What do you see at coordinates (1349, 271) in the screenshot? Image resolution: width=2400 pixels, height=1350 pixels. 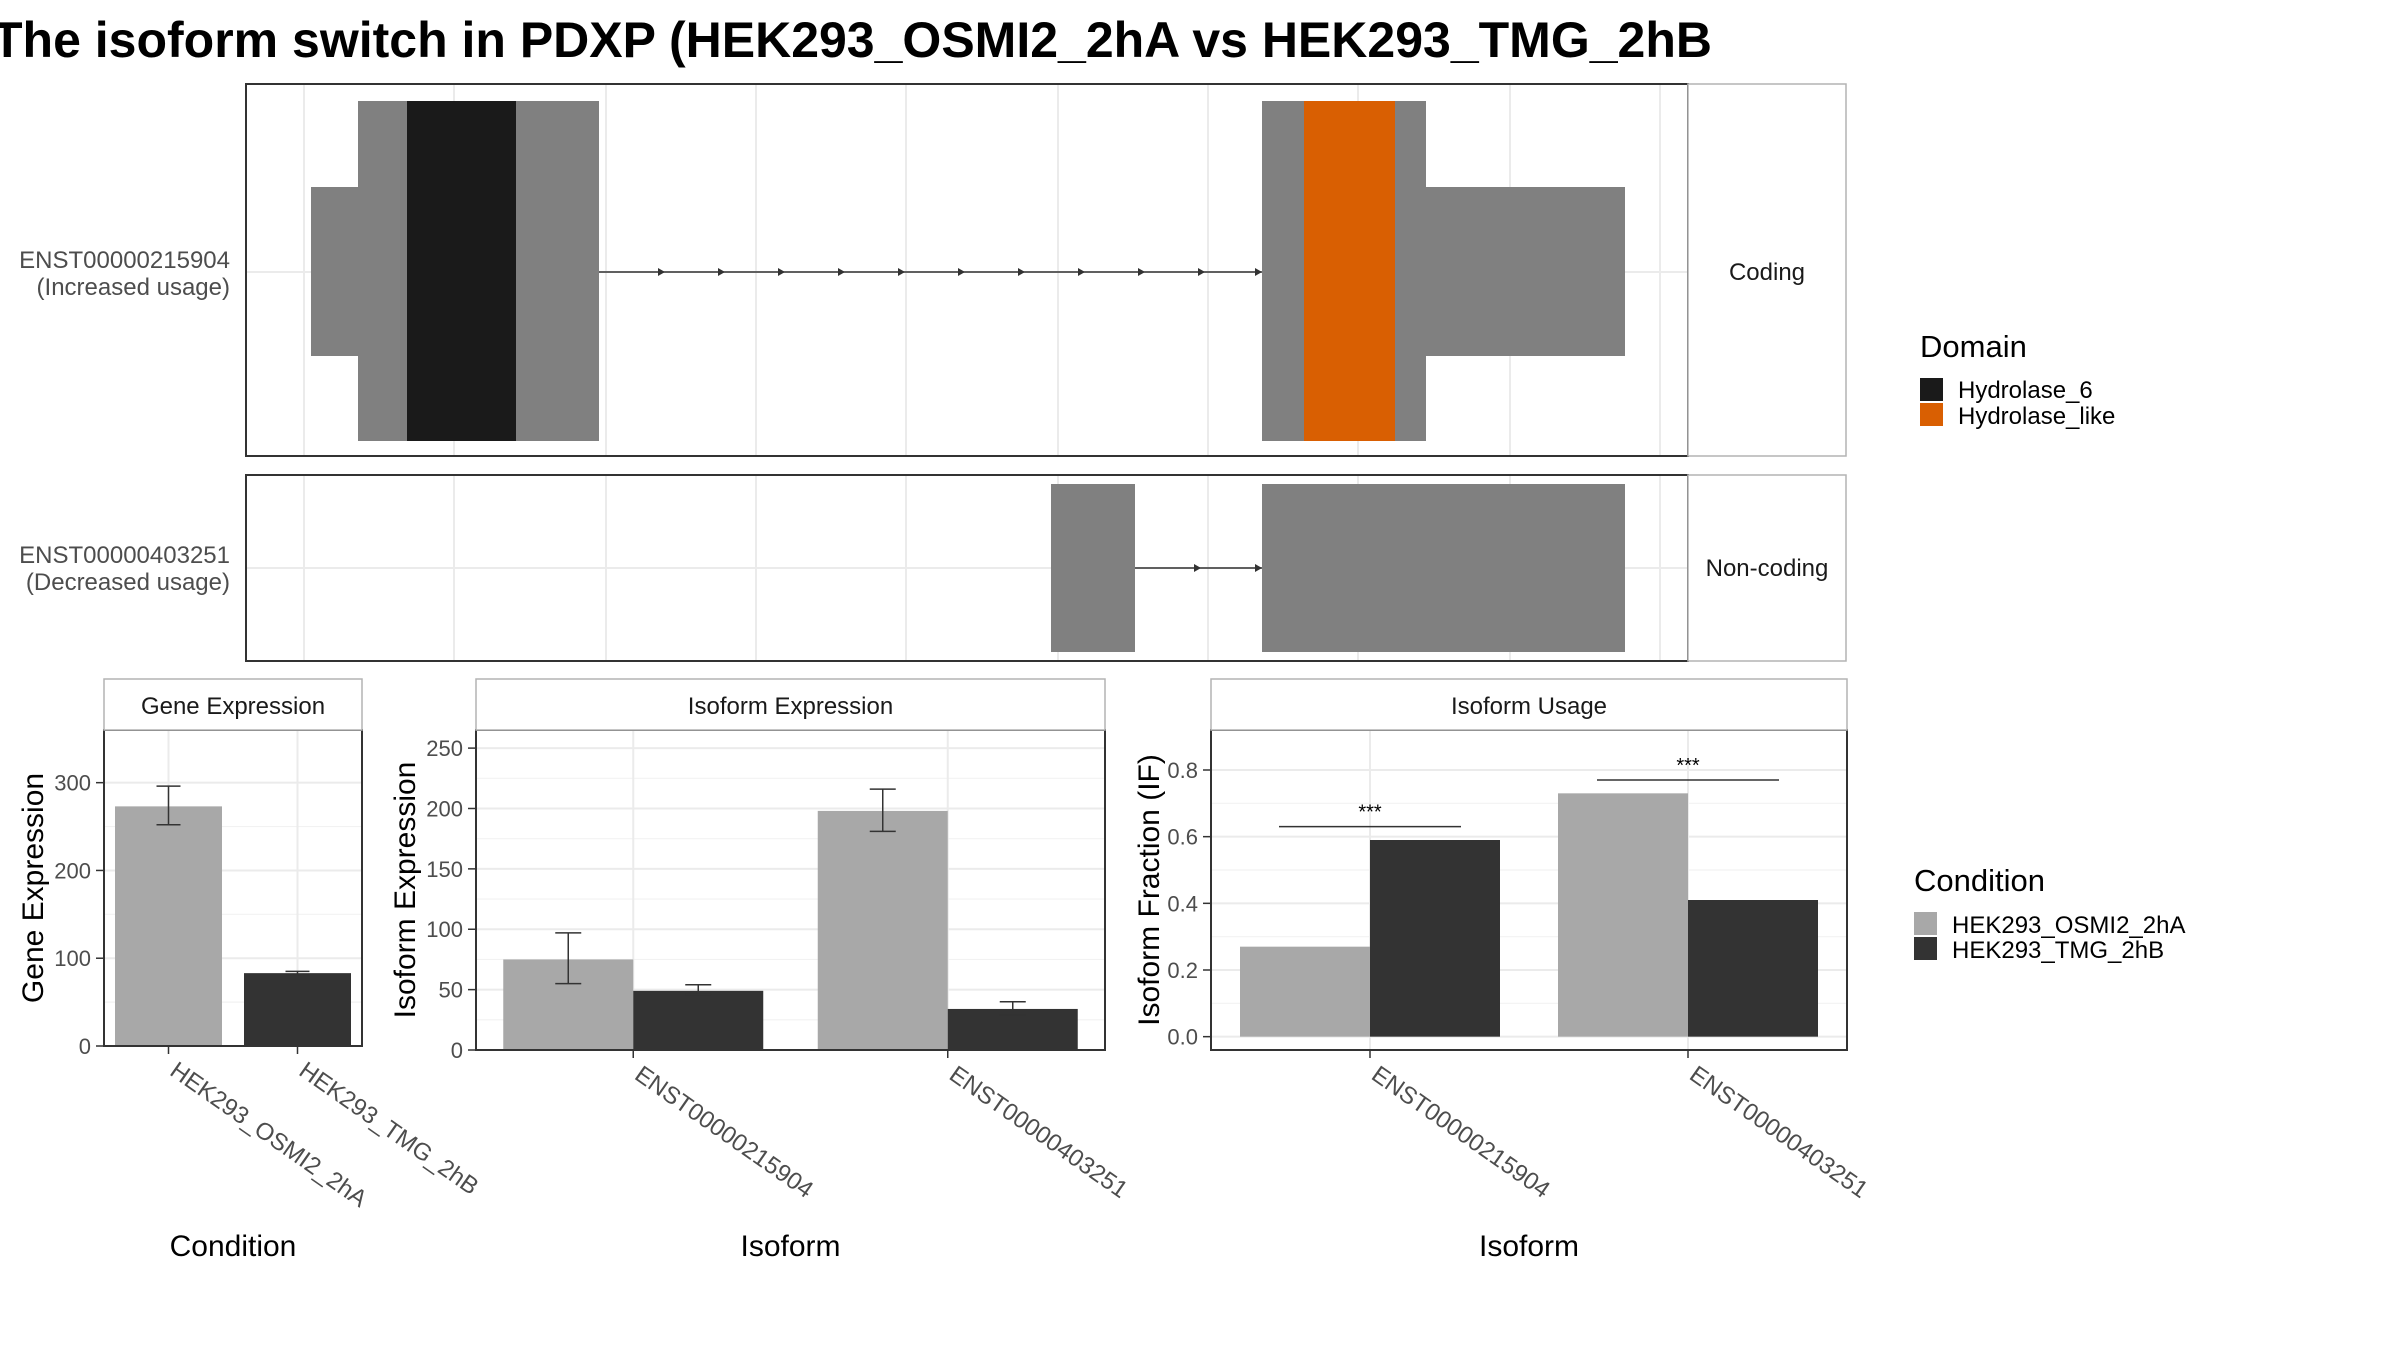 I see `domain-hydrolase-like` at bounding box center [1349, 271].